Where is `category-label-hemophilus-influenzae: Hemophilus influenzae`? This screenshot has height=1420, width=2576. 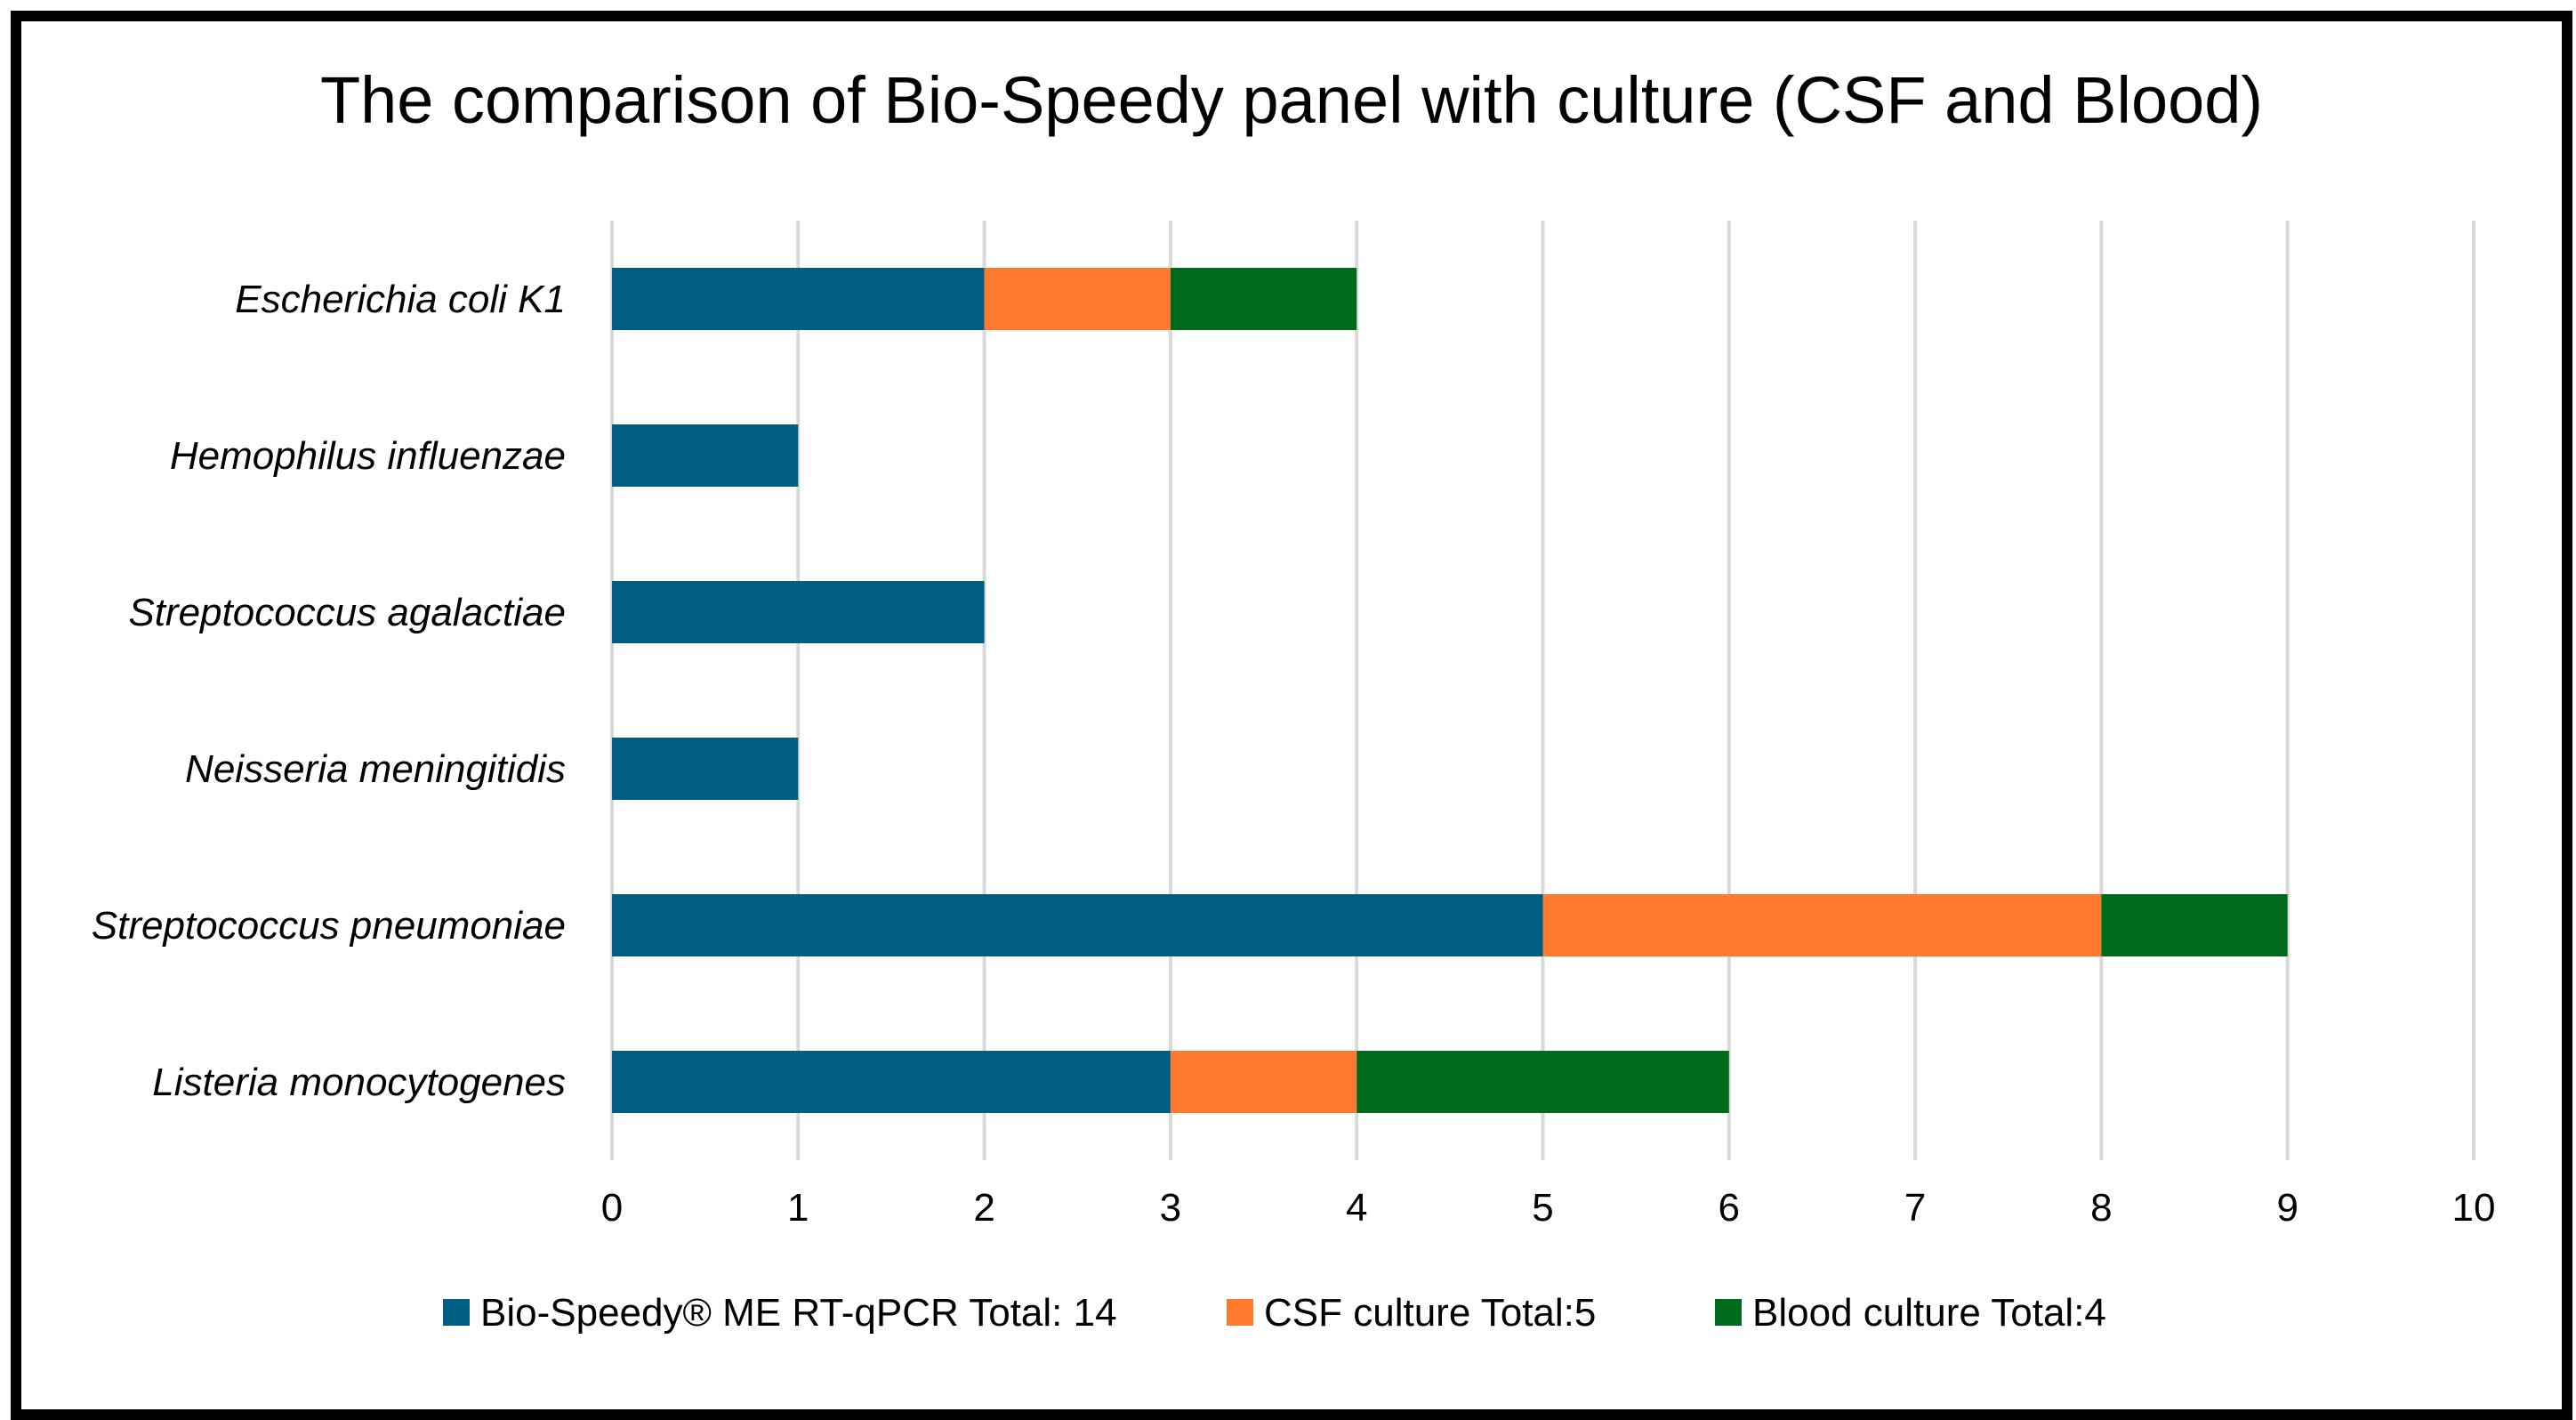 category-label-hemophilus-influenzae: Hemophilus influenzae is located at coordinates (368, 456).